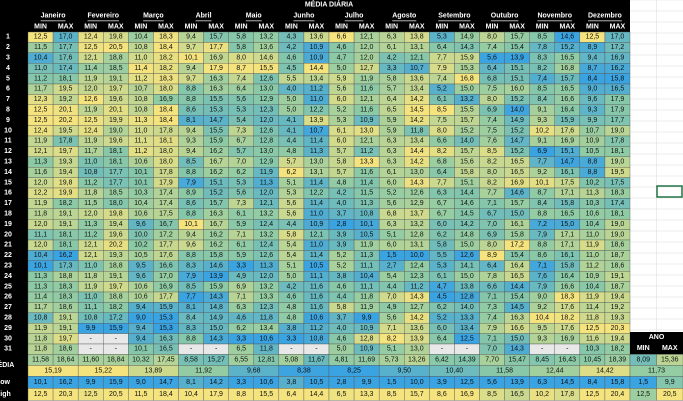 The image size is (683, 401). What do you see at coordinates (392, 349) in the screenshot?
I see `cell-value: 5,1` at bounding box center [392, 349].